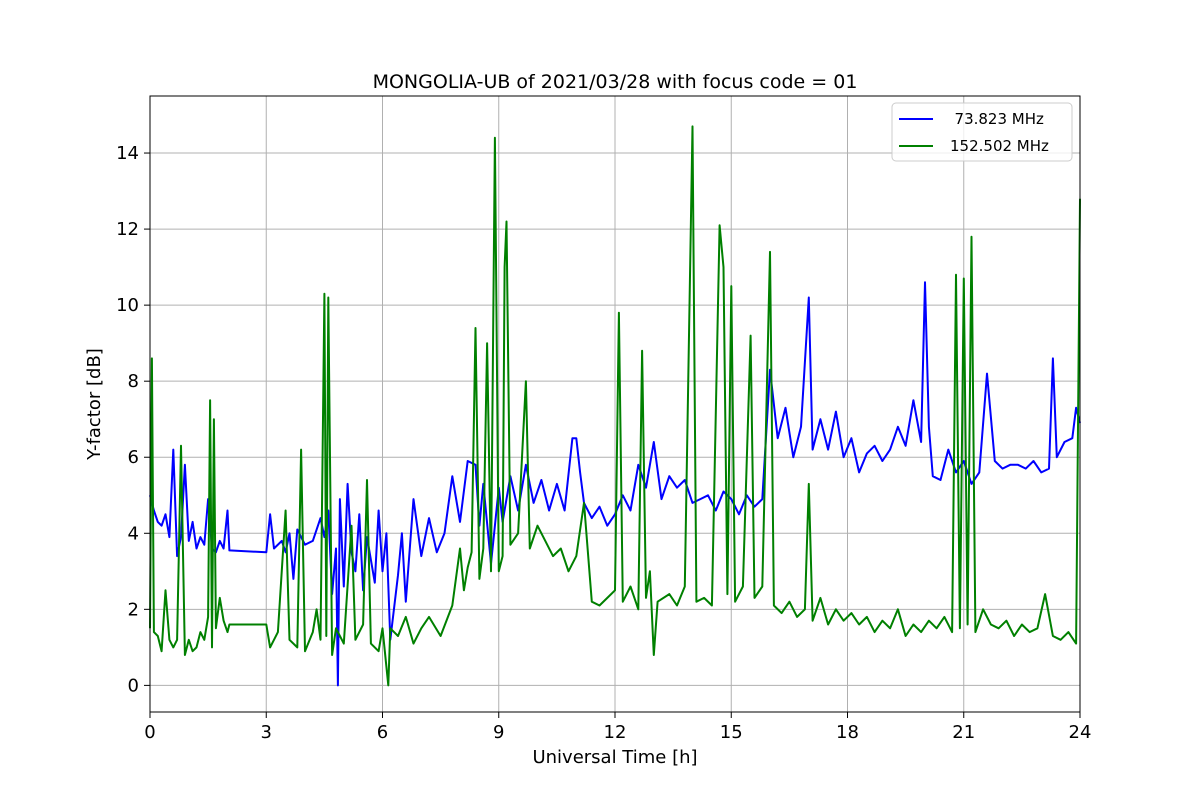 The height and width of the screenshot is (800, 1200). I want to click on legend-label-152mhz: 152.502 MHz, so click(999, 146).